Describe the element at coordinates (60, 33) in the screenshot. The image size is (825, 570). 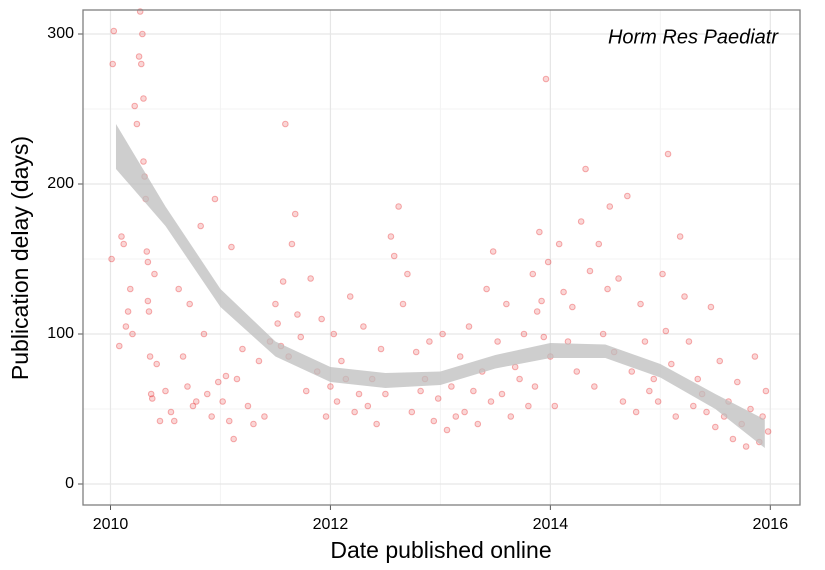
I see `y-tick-label: 300` at that location.